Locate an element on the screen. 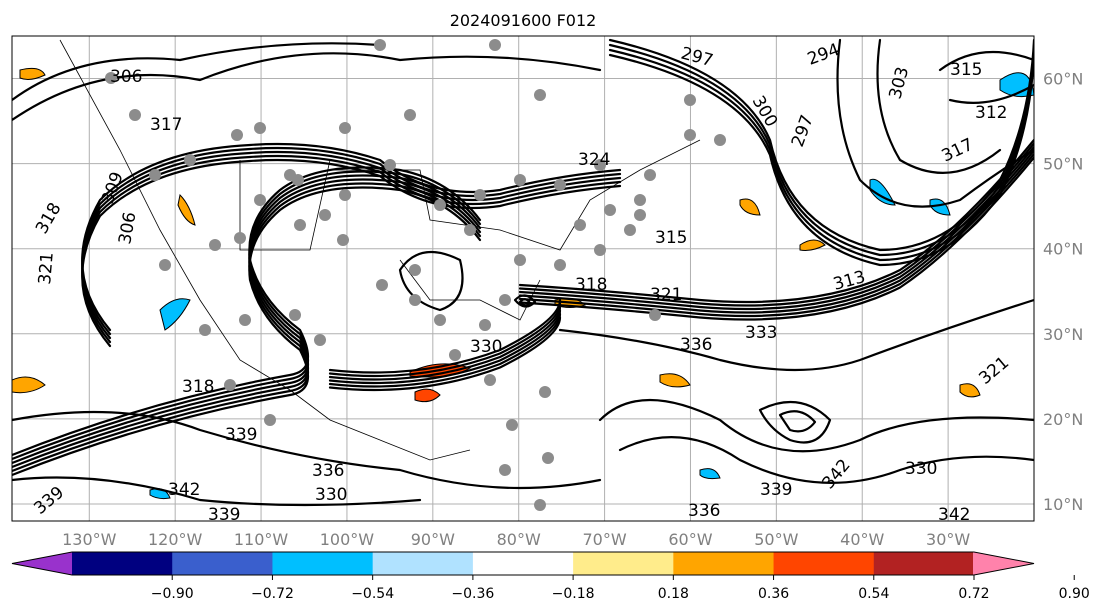 The width and height of the screenshot is (1105, 615). contour-label: 324 is located at coordinates (594, 160).